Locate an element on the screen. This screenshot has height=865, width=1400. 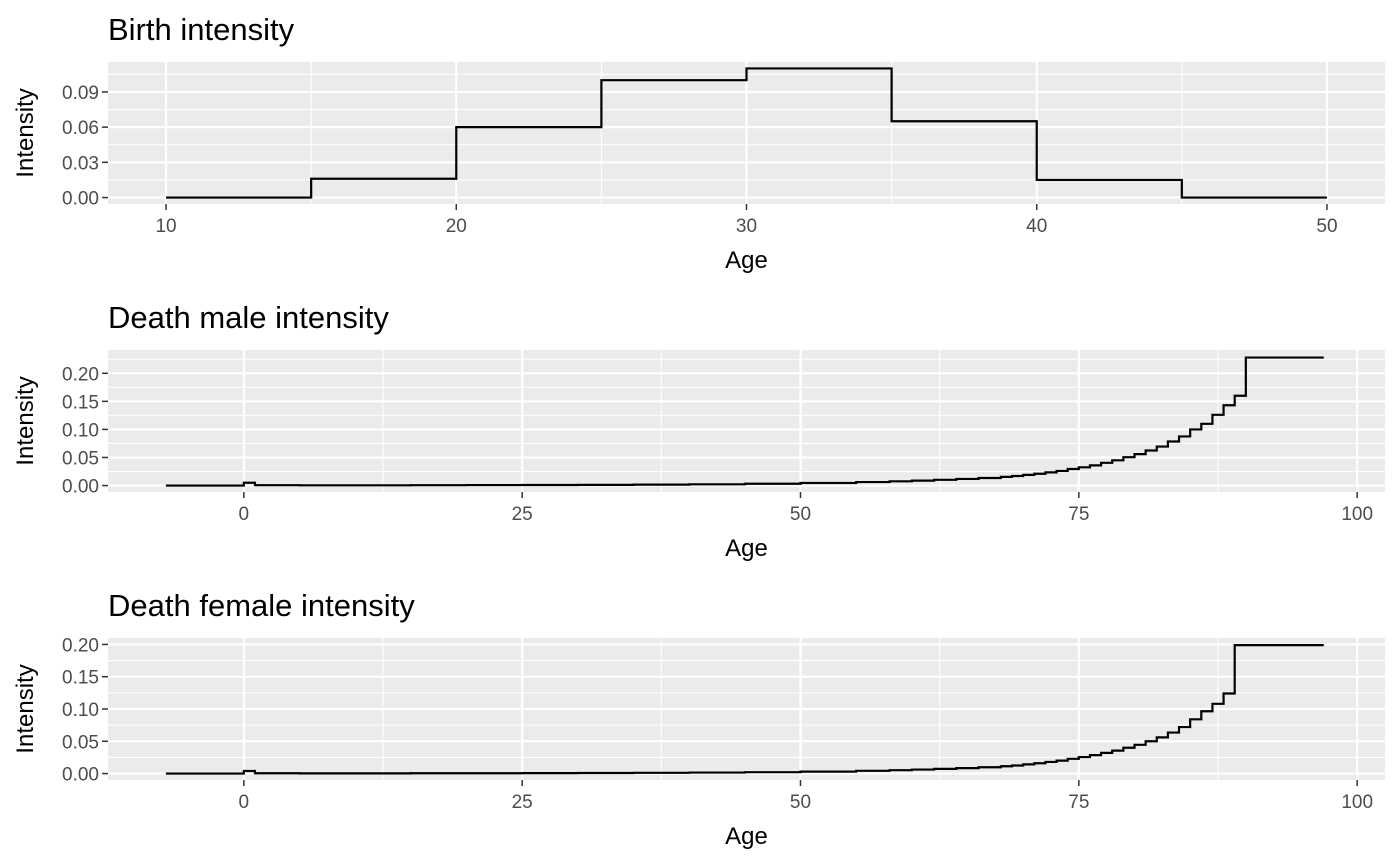
plot-panel is located at coordinates (746, 421).